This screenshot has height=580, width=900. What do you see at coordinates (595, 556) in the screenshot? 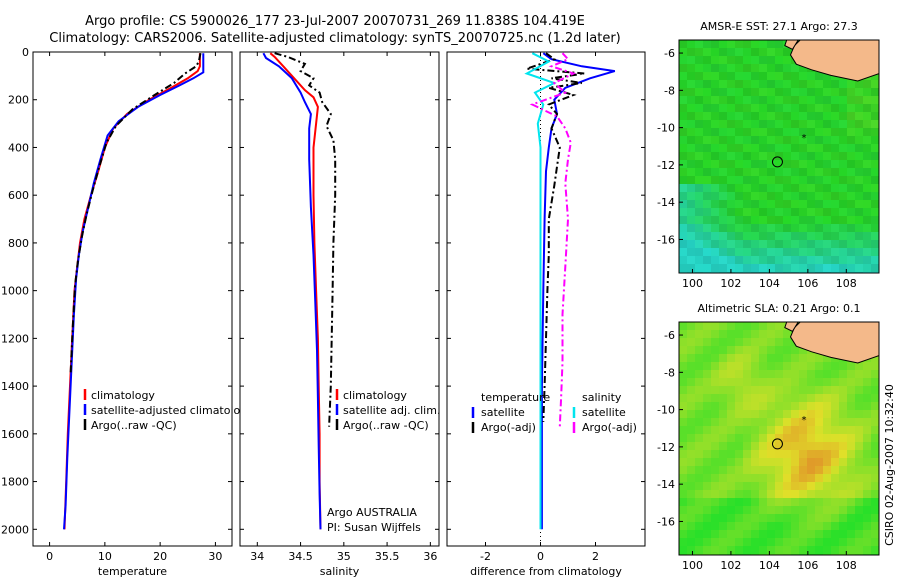
I see `x-tick-label: 2` at bounding box center [595, 556].